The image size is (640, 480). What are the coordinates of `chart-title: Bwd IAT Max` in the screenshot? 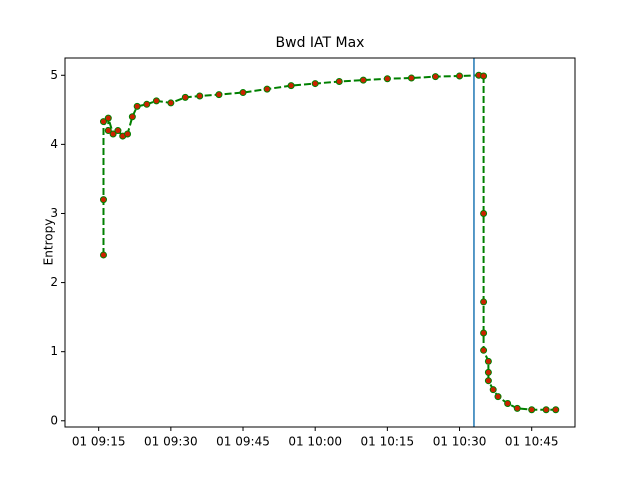 It's located at (320, 43).